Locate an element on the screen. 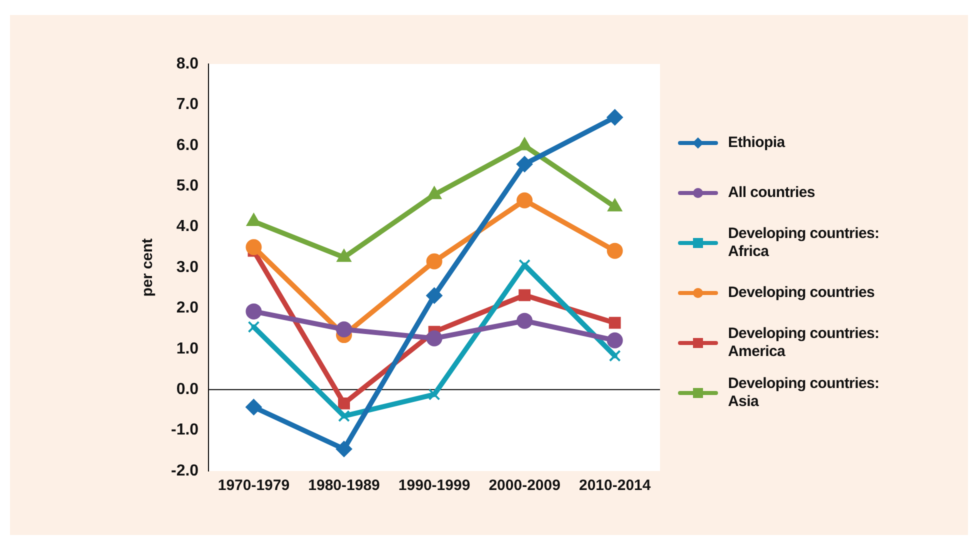  y-tick-label: 6.0 is located at coordinates (187, 145).